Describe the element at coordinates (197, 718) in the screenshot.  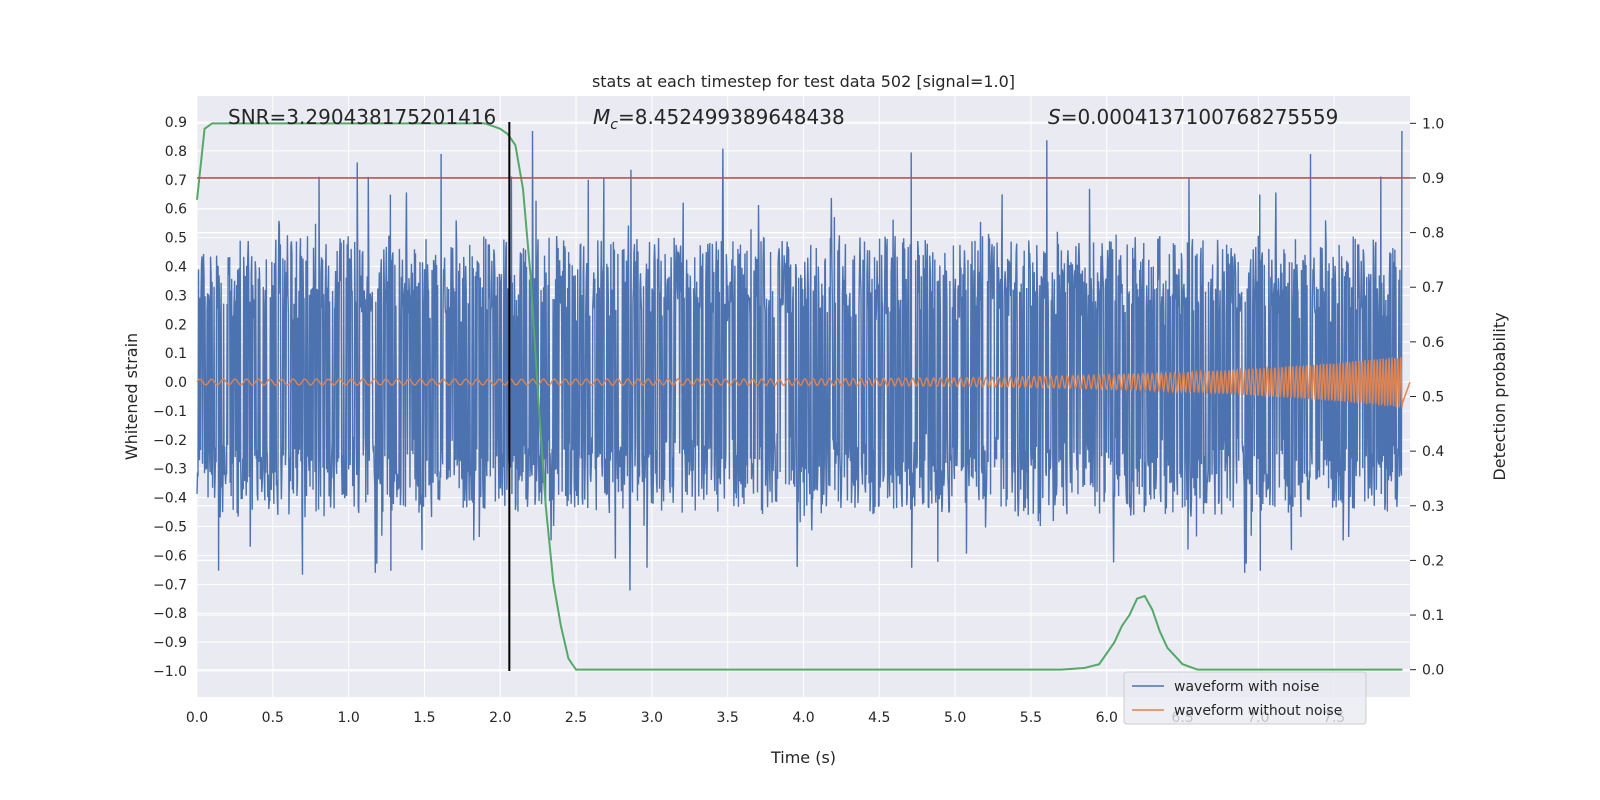
I see `x-tick-label-0: 0.0` at that location.